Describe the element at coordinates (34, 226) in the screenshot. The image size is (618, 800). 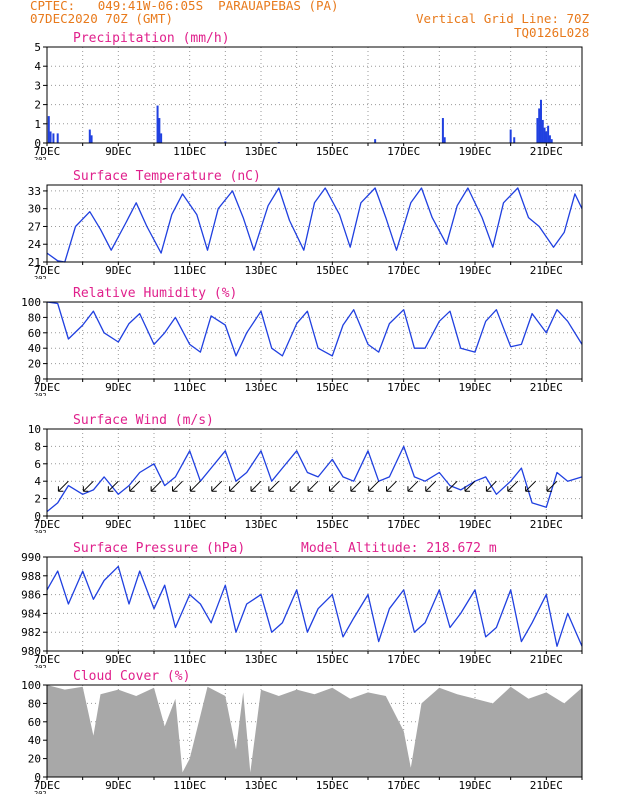
I see `y-tick-label: 27` at that location.